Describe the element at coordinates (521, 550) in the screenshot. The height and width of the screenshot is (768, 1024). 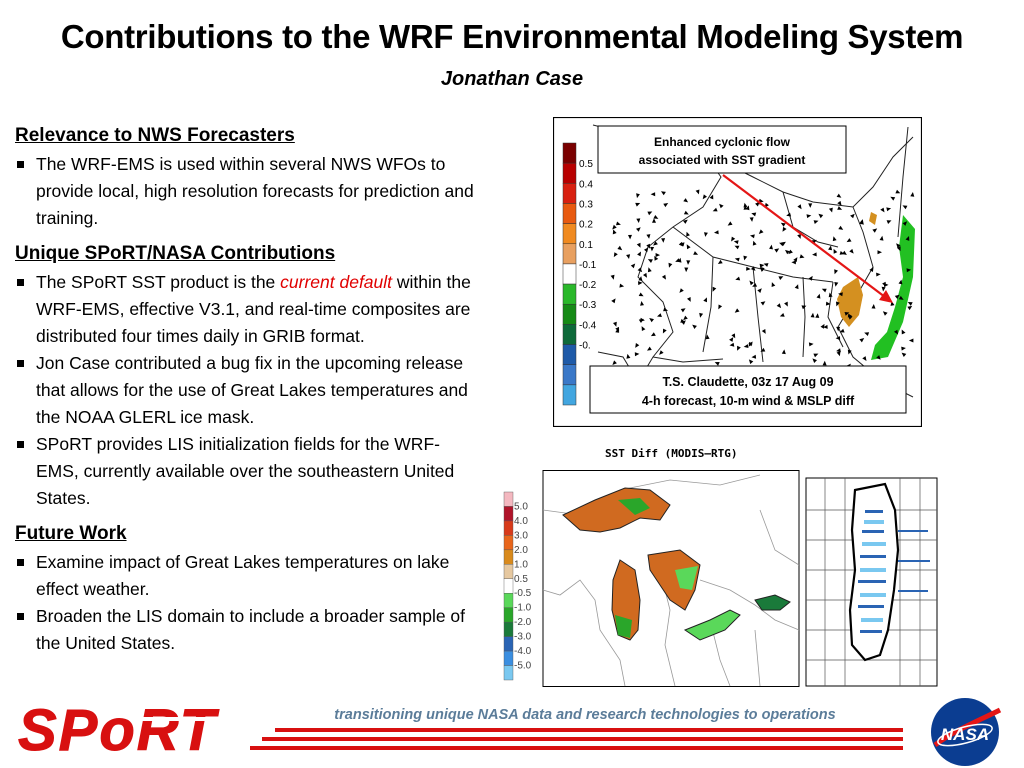
I see `colorbar-label: 2.0` at that location.